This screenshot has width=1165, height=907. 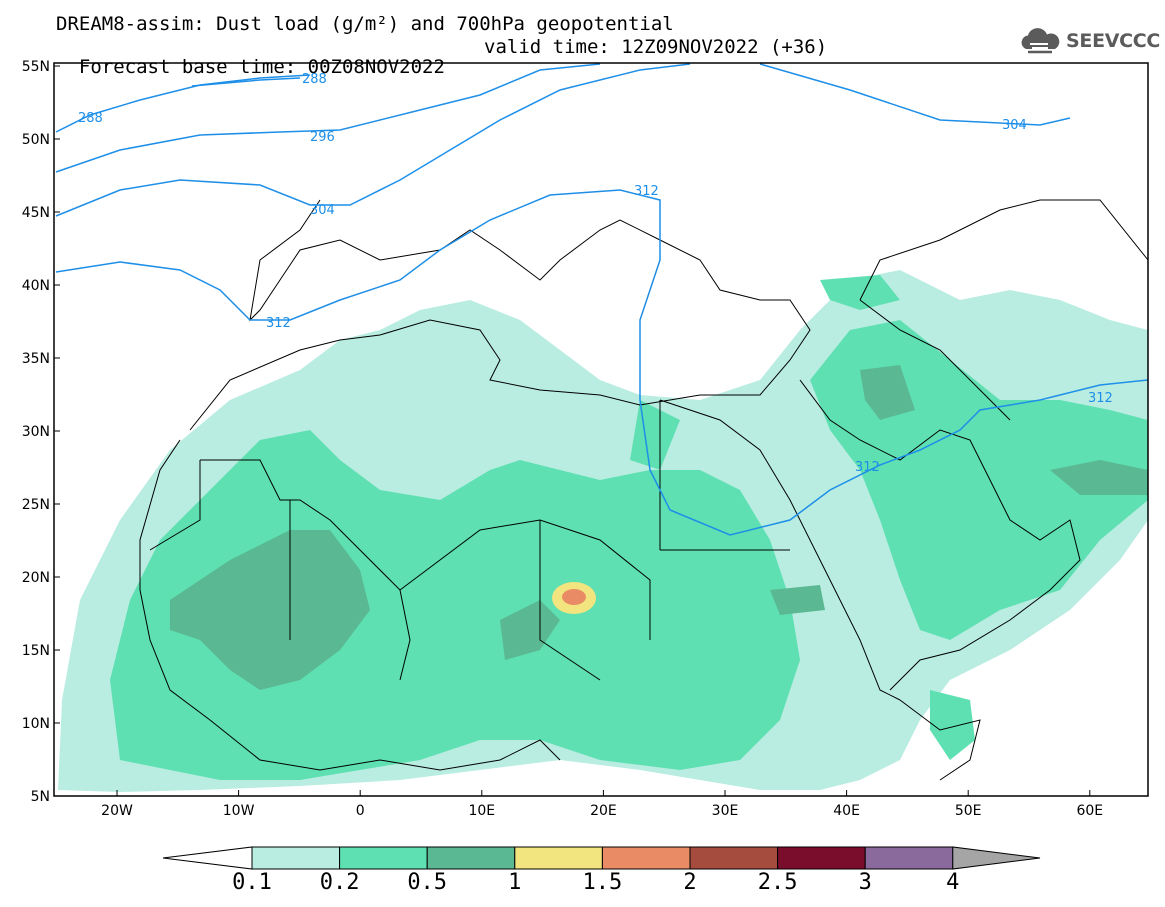 What do you see at coordinates (515, 882) in the screenshot?
I see `colorbar-label: 1` at bounding box center [515, 882].